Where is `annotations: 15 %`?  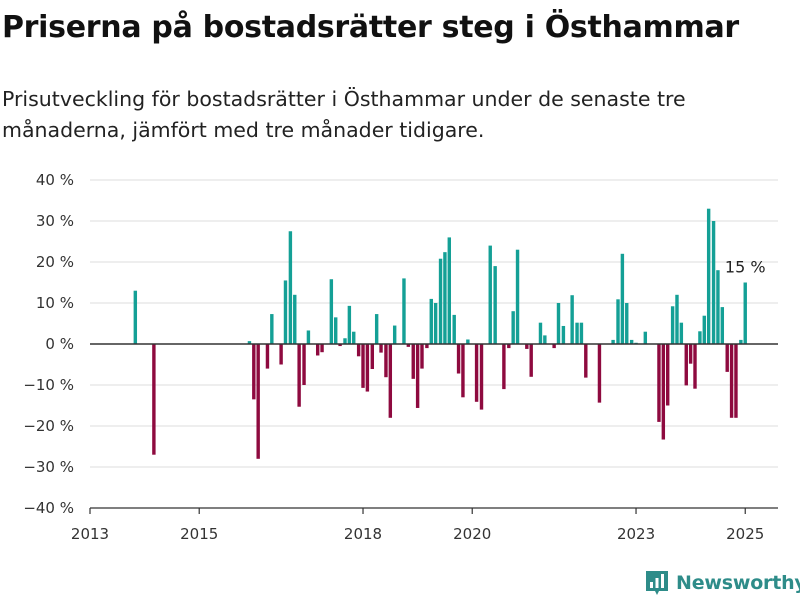 annotations: 15 % is located at coordinates (745, 267).